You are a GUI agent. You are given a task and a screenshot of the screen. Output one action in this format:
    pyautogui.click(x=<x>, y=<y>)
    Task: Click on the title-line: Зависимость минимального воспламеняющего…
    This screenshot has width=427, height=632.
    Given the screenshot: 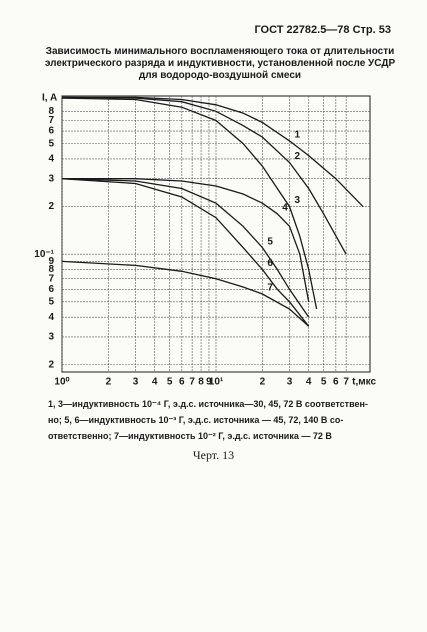 What is the action you would take?
    pyautogui.click(x=220, y=51)
    